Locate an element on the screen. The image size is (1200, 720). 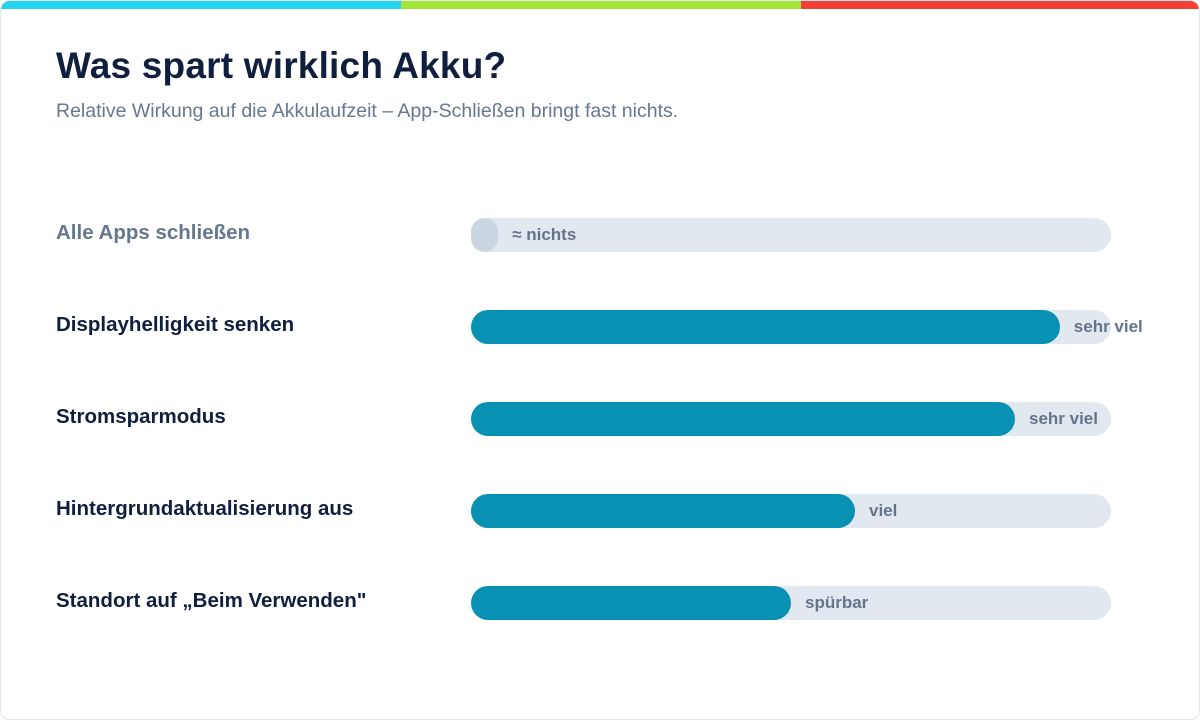
category-label: Standort auf „Beim Verwenden" is located at coordinates (211, 600).